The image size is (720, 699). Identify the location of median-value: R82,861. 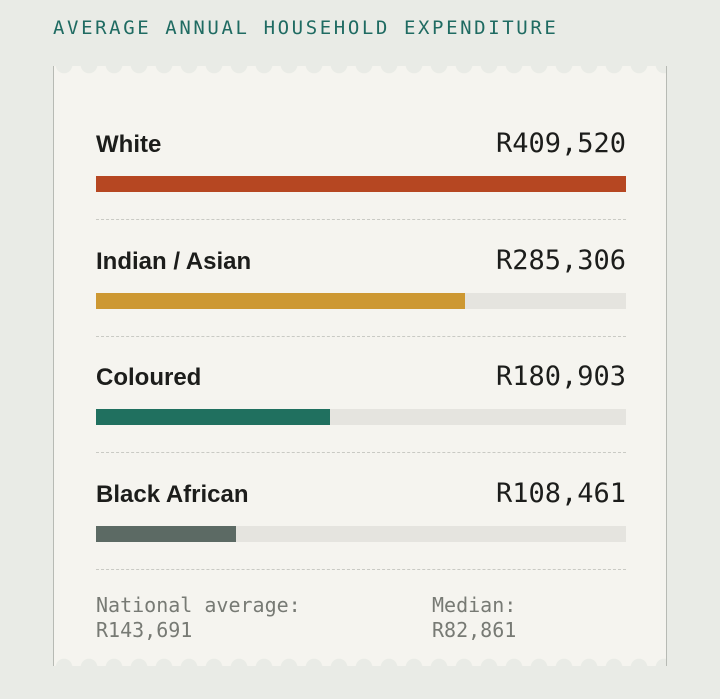
(474, 630).